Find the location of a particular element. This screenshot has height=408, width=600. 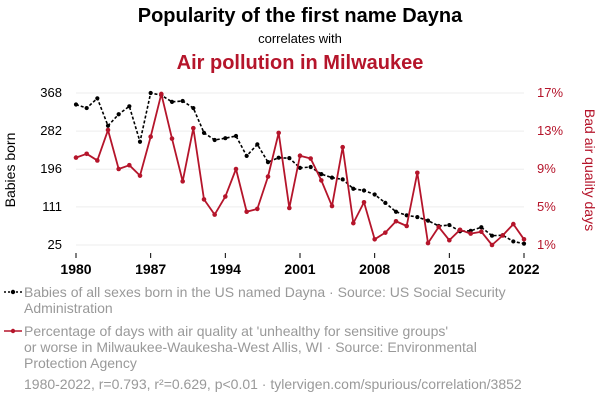

x-tick-label: 2008 is located at coordinates (374, 269).